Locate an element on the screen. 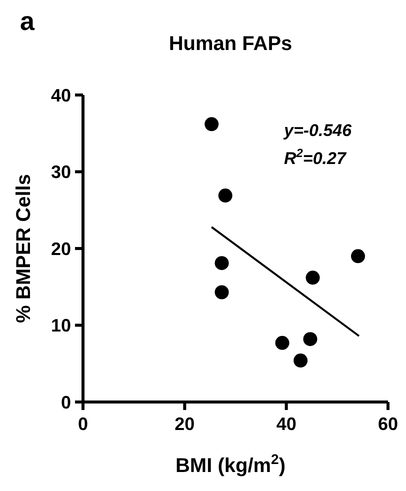 The image size is (406, 491). chart-title: Human FAPs is located at coordinates (230, 44).